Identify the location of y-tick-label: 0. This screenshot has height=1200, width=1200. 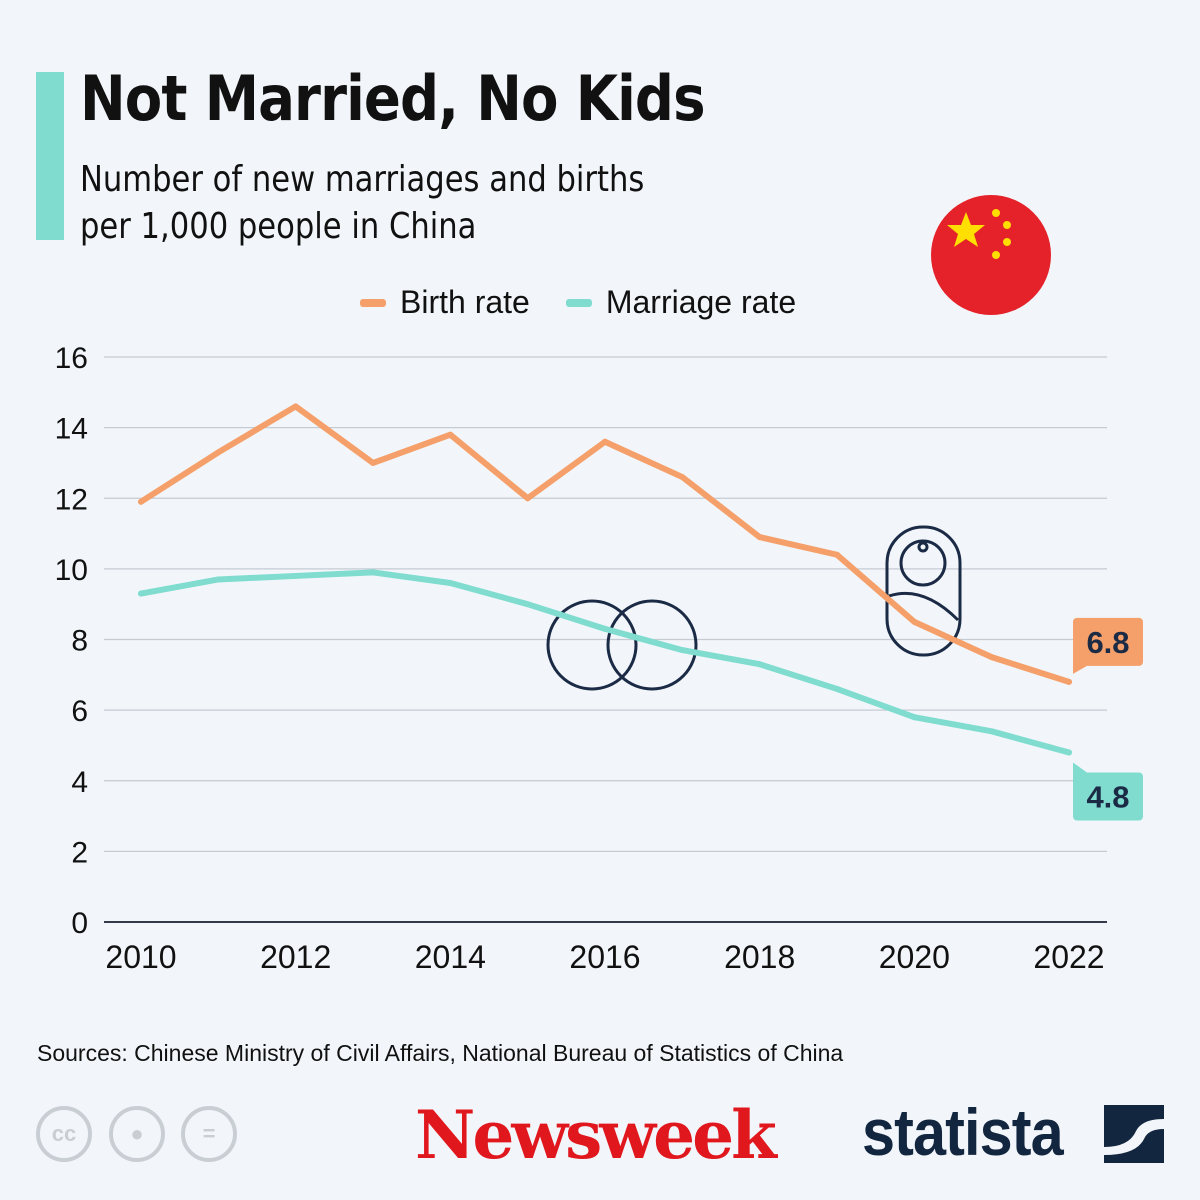
(79, 923).